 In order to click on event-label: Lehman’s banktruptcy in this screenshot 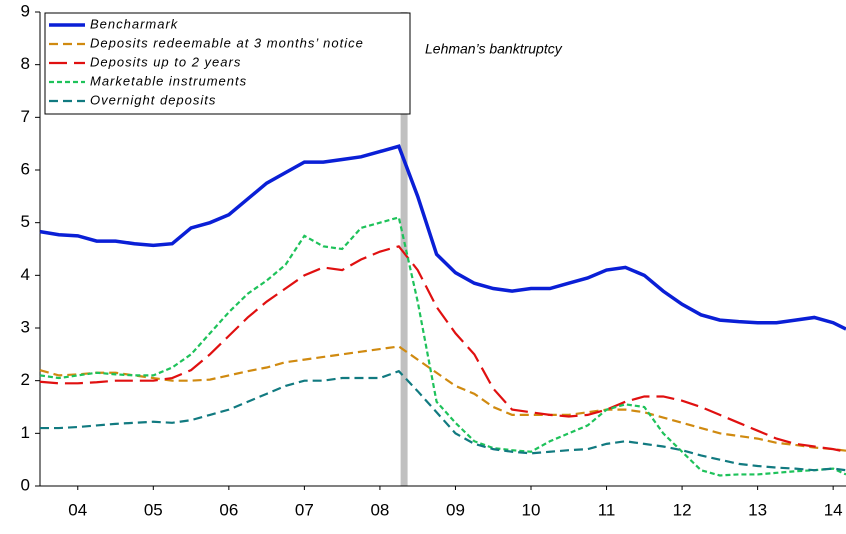, I will do `click(494, 49)`.